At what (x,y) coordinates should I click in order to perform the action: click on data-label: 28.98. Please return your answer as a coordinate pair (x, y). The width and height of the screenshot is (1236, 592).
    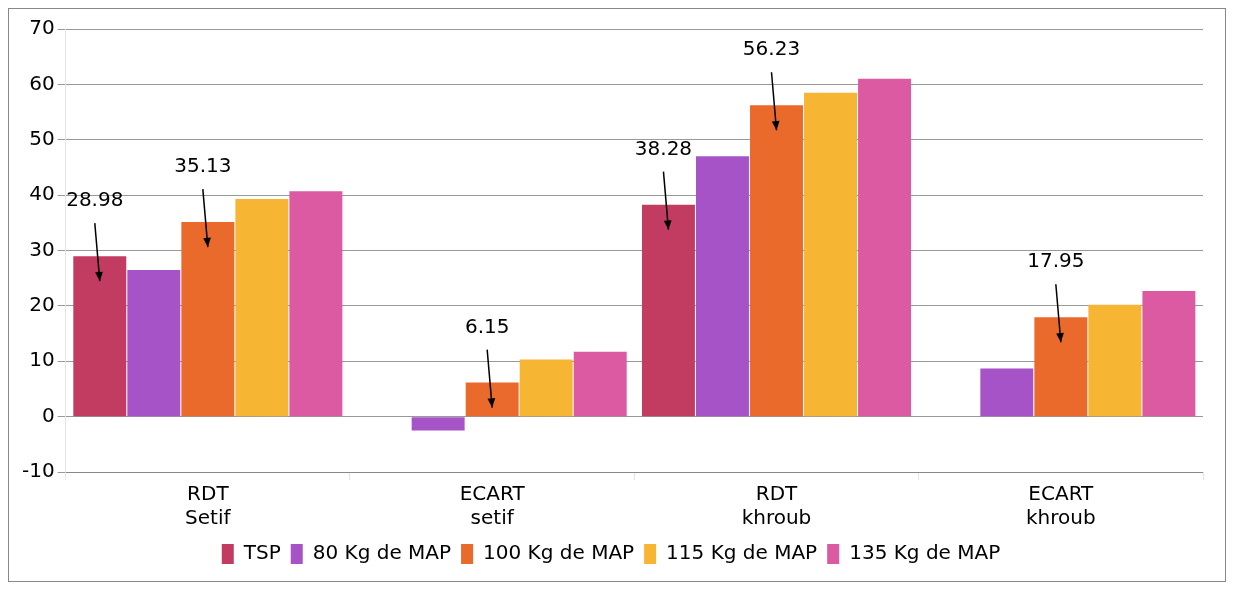
    Looking at the image, I should click on (95, 199).